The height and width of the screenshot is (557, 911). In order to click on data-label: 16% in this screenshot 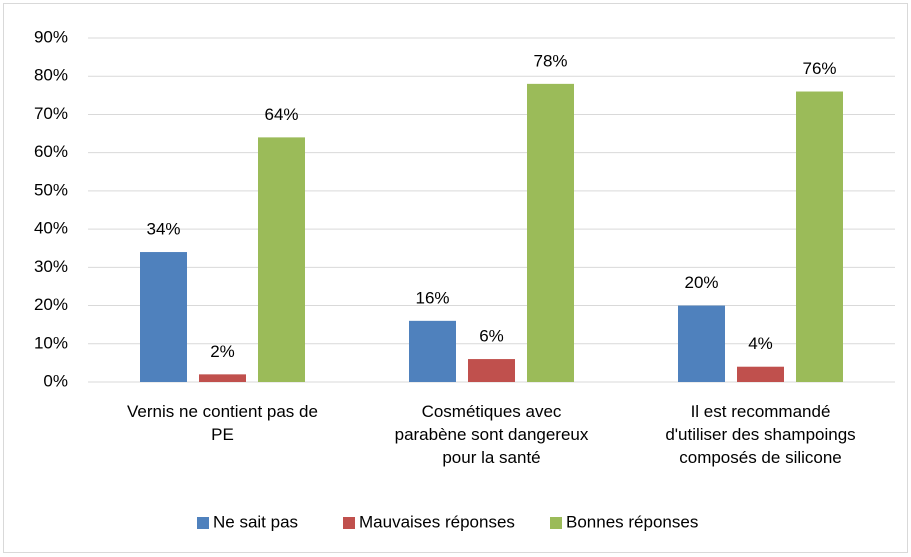, I will do `click(432, 297)`.